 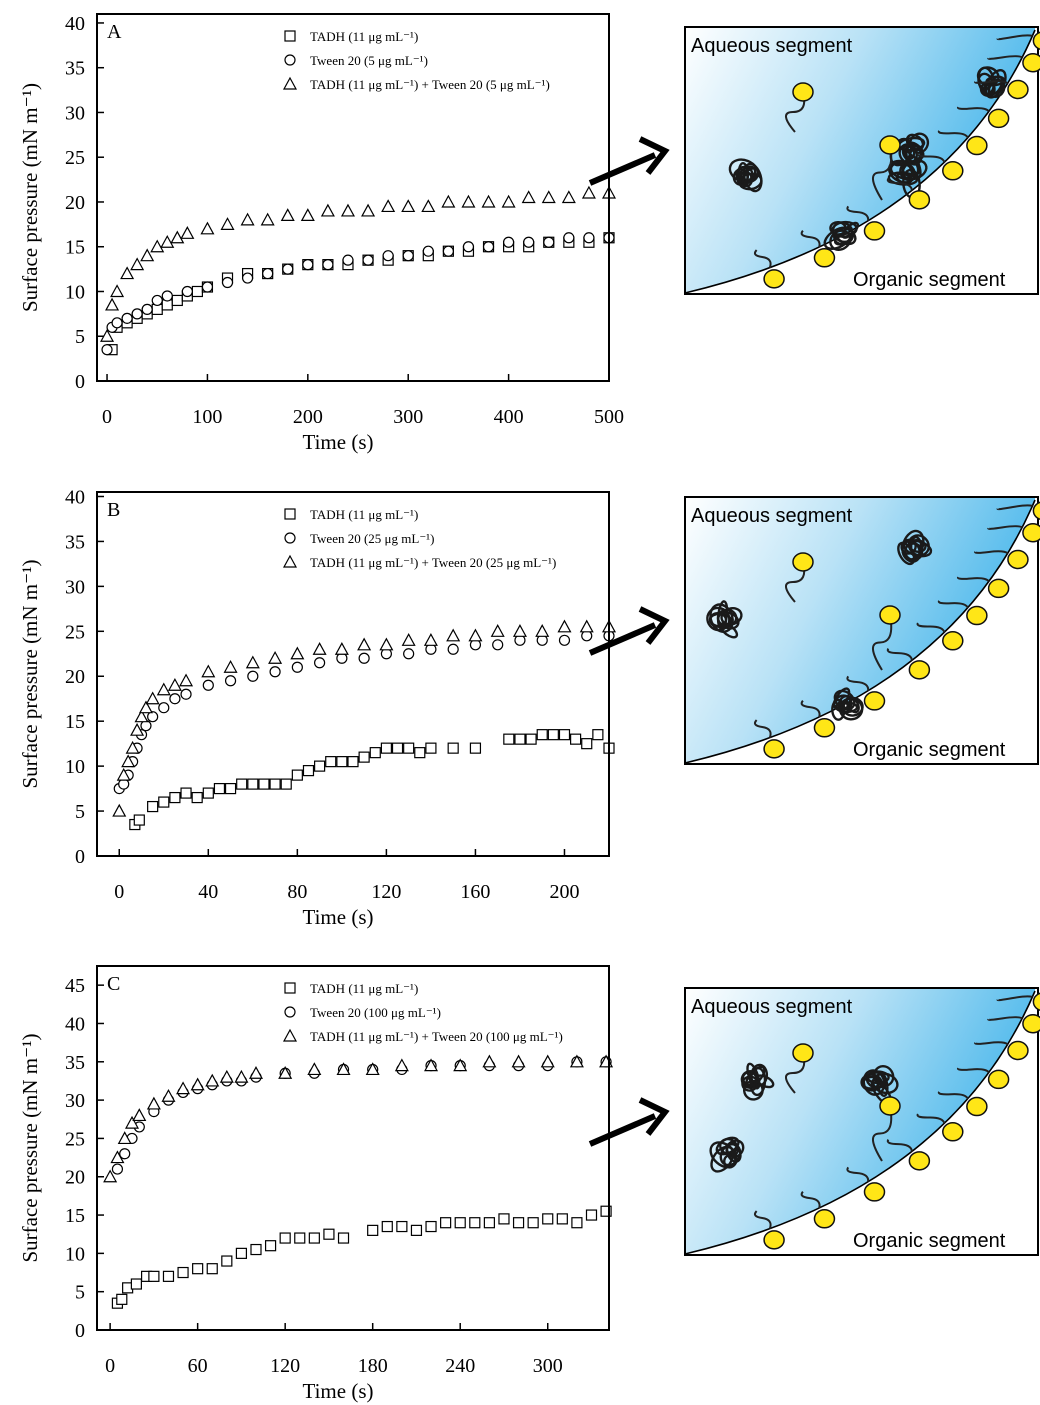 I want to click on y-tick-label: 35, so click(x=75, y=1063).